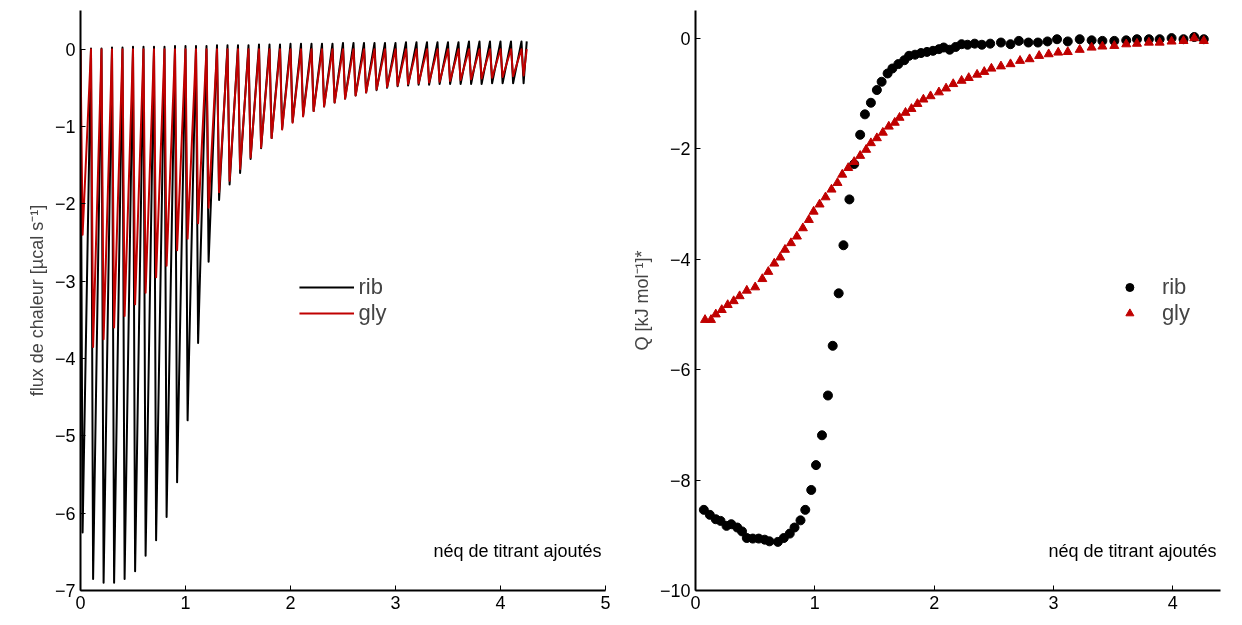 The image size is (1242, 625). Describe the element at coordinates (65, 591) in the screenshot. I see `y-tick-label: −7` at that location.